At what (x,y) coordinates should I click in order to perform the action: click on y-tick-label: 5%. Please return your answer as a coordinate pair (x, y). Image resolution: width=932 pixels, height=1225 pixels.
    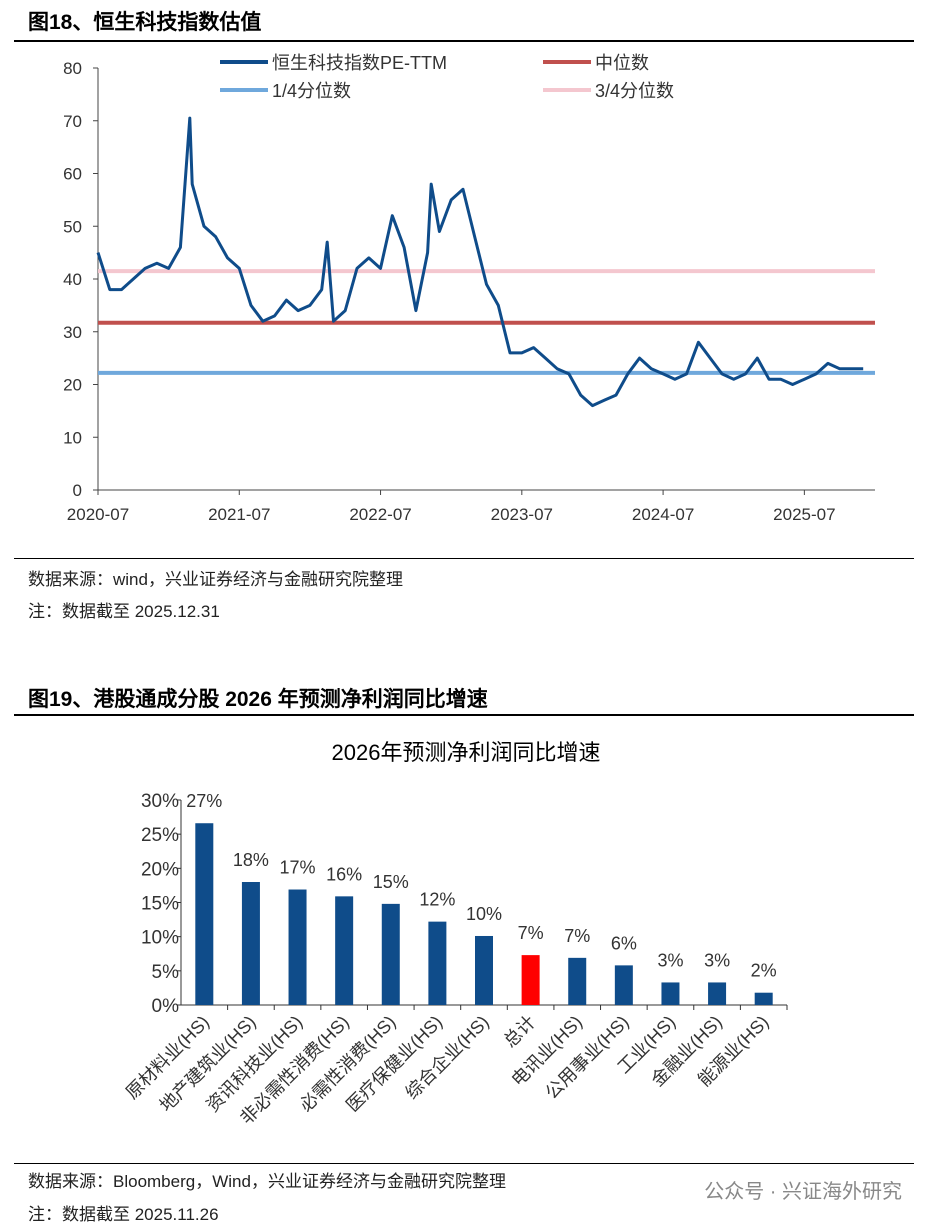
    Looking at the image, I should click on (166, 972).